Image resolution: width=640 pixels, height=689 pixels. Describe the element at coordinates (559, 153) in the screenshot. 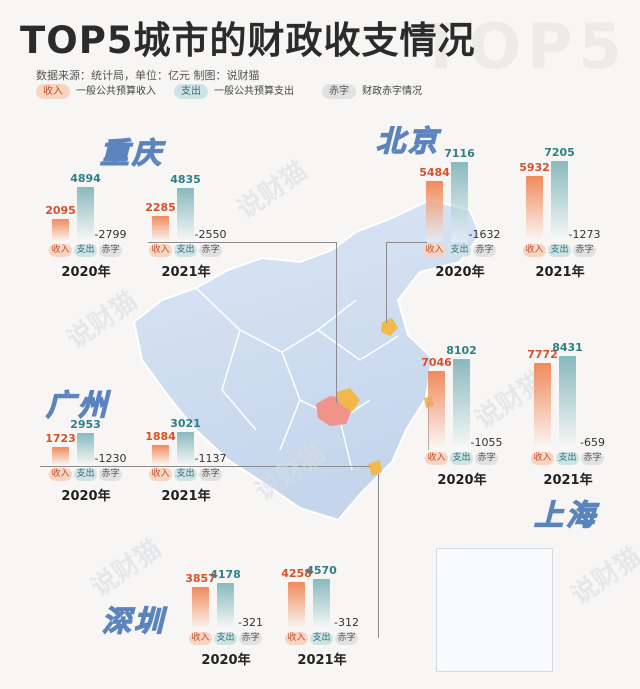

I see `data-label-expense: 7205` at that location.